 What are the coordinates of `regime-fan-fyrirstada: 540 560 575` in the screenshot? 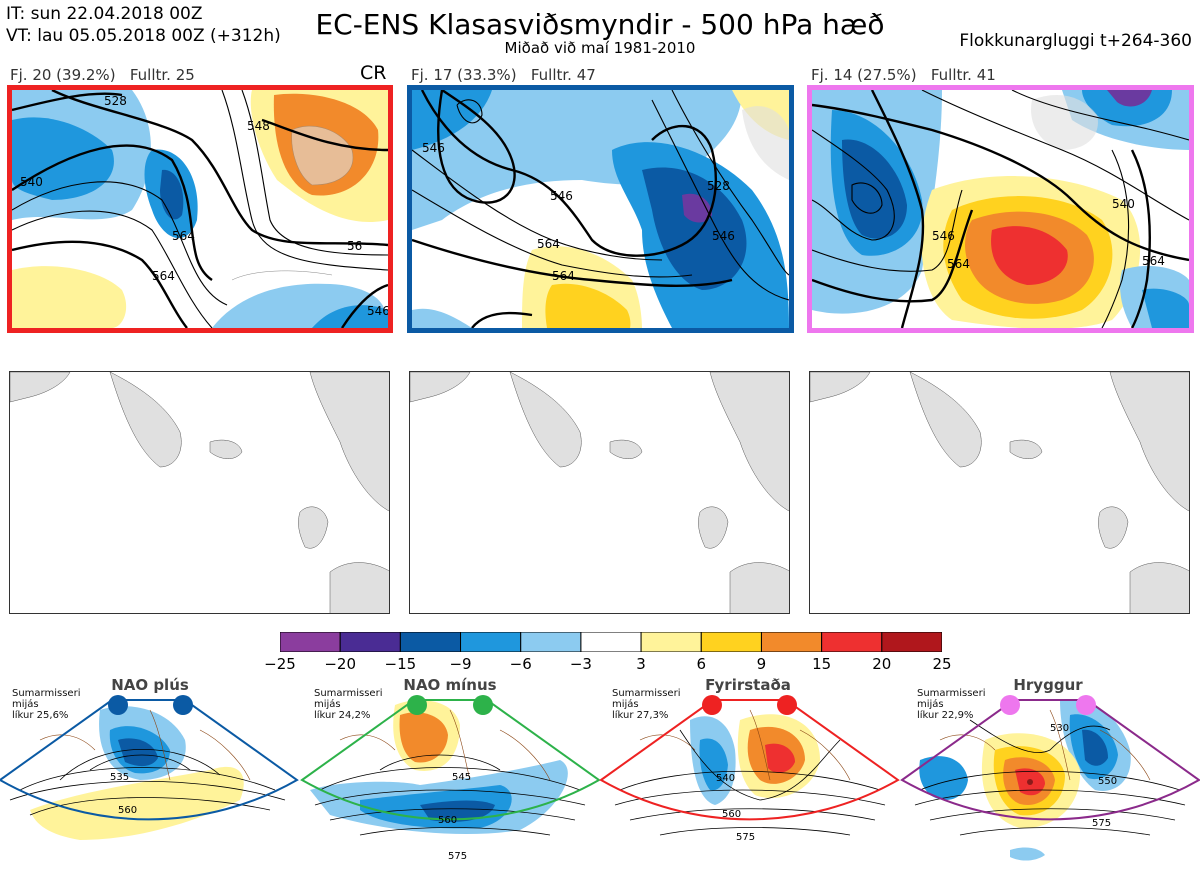 It's located at (749, 771).